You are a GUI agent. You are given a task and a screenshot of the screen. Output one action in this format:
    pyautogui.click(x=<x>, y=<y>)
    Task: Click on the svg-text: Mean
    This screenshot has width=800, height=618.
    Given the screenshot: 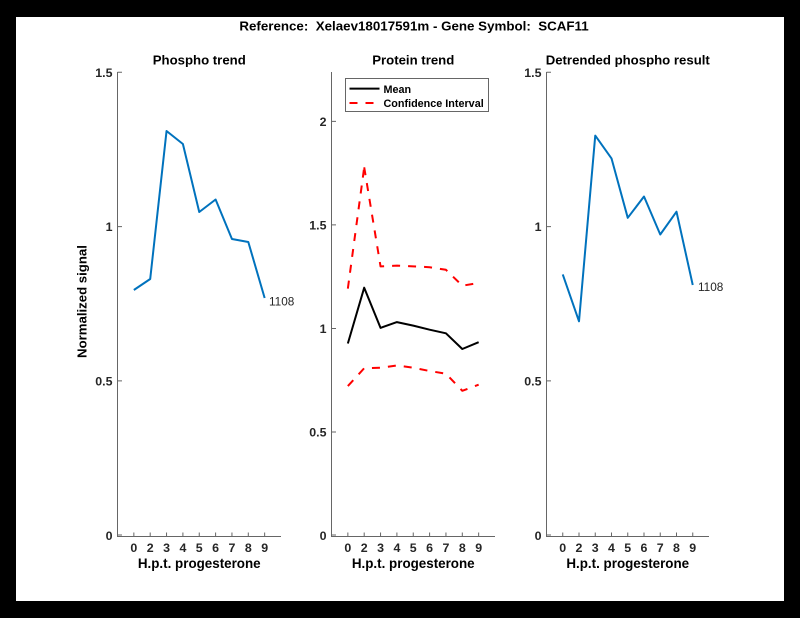 What is the action you would take?
    pyautogui.click(x=398, y=90)
    